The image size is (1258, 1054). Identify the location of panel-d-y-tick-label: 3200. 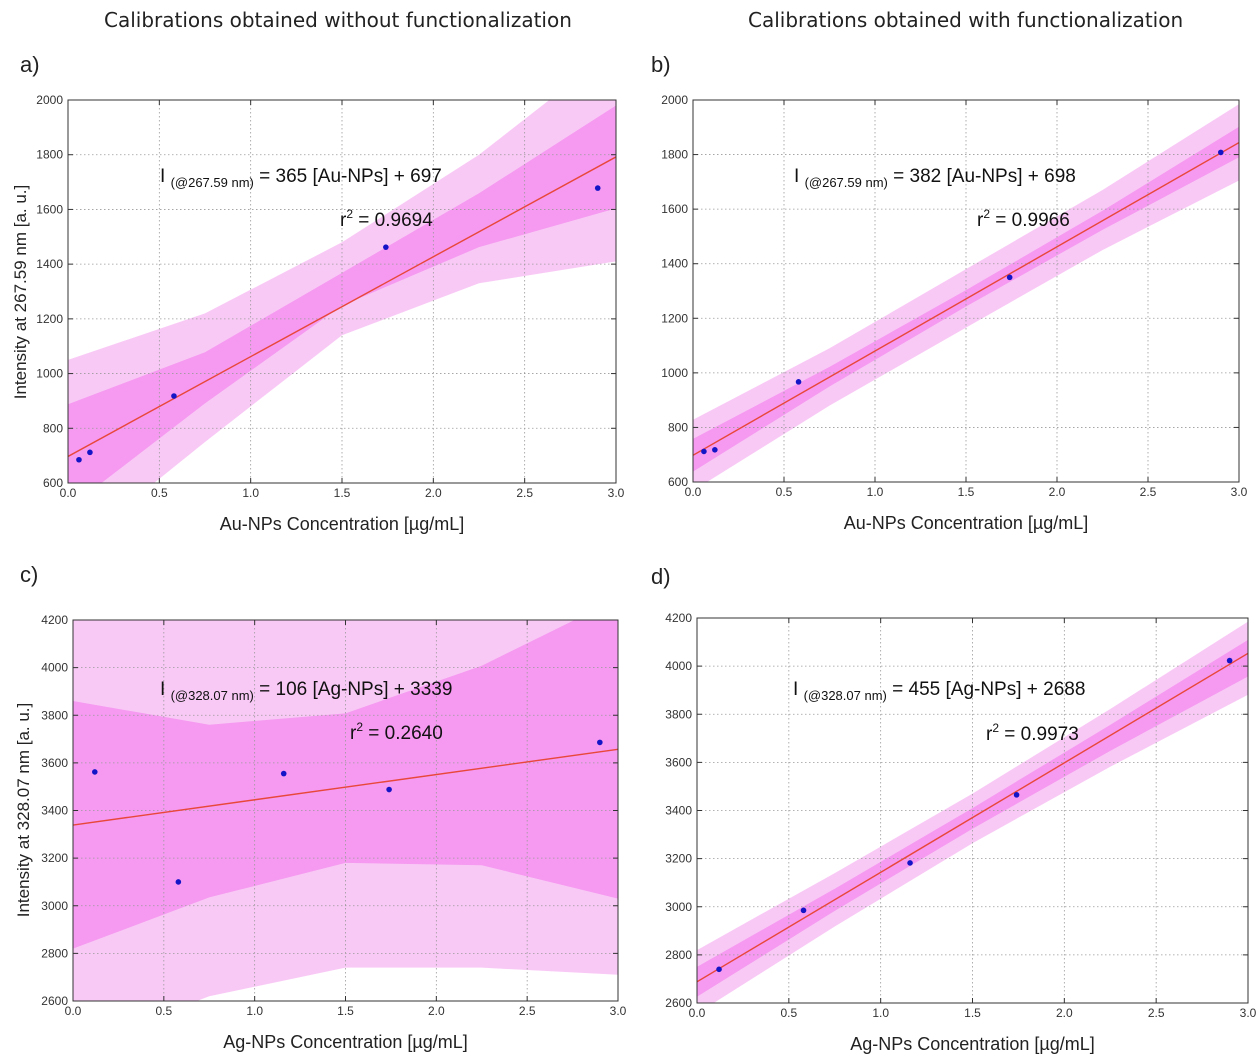
(678, 859).